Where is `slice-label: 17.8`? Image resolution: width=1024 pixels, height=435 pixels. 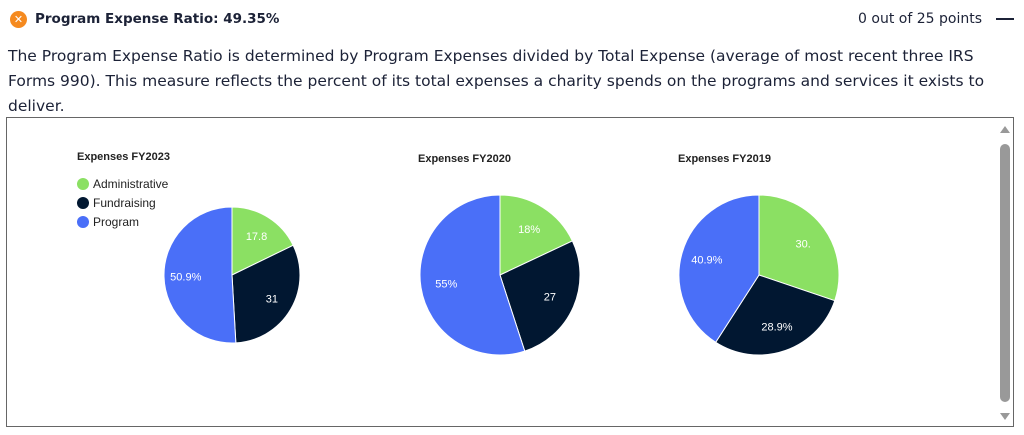 slice-label: 17.8 is located at coordinates (256, 237).